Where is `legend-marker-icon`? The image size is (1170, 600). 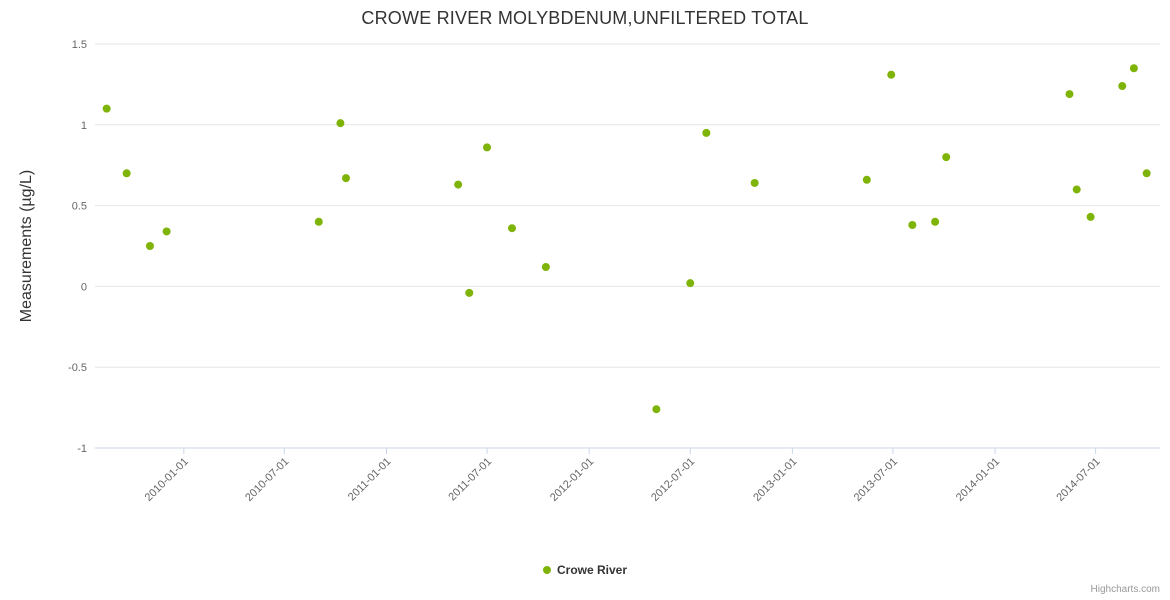
legend-marker-icon is located at coordinates (546, 570).